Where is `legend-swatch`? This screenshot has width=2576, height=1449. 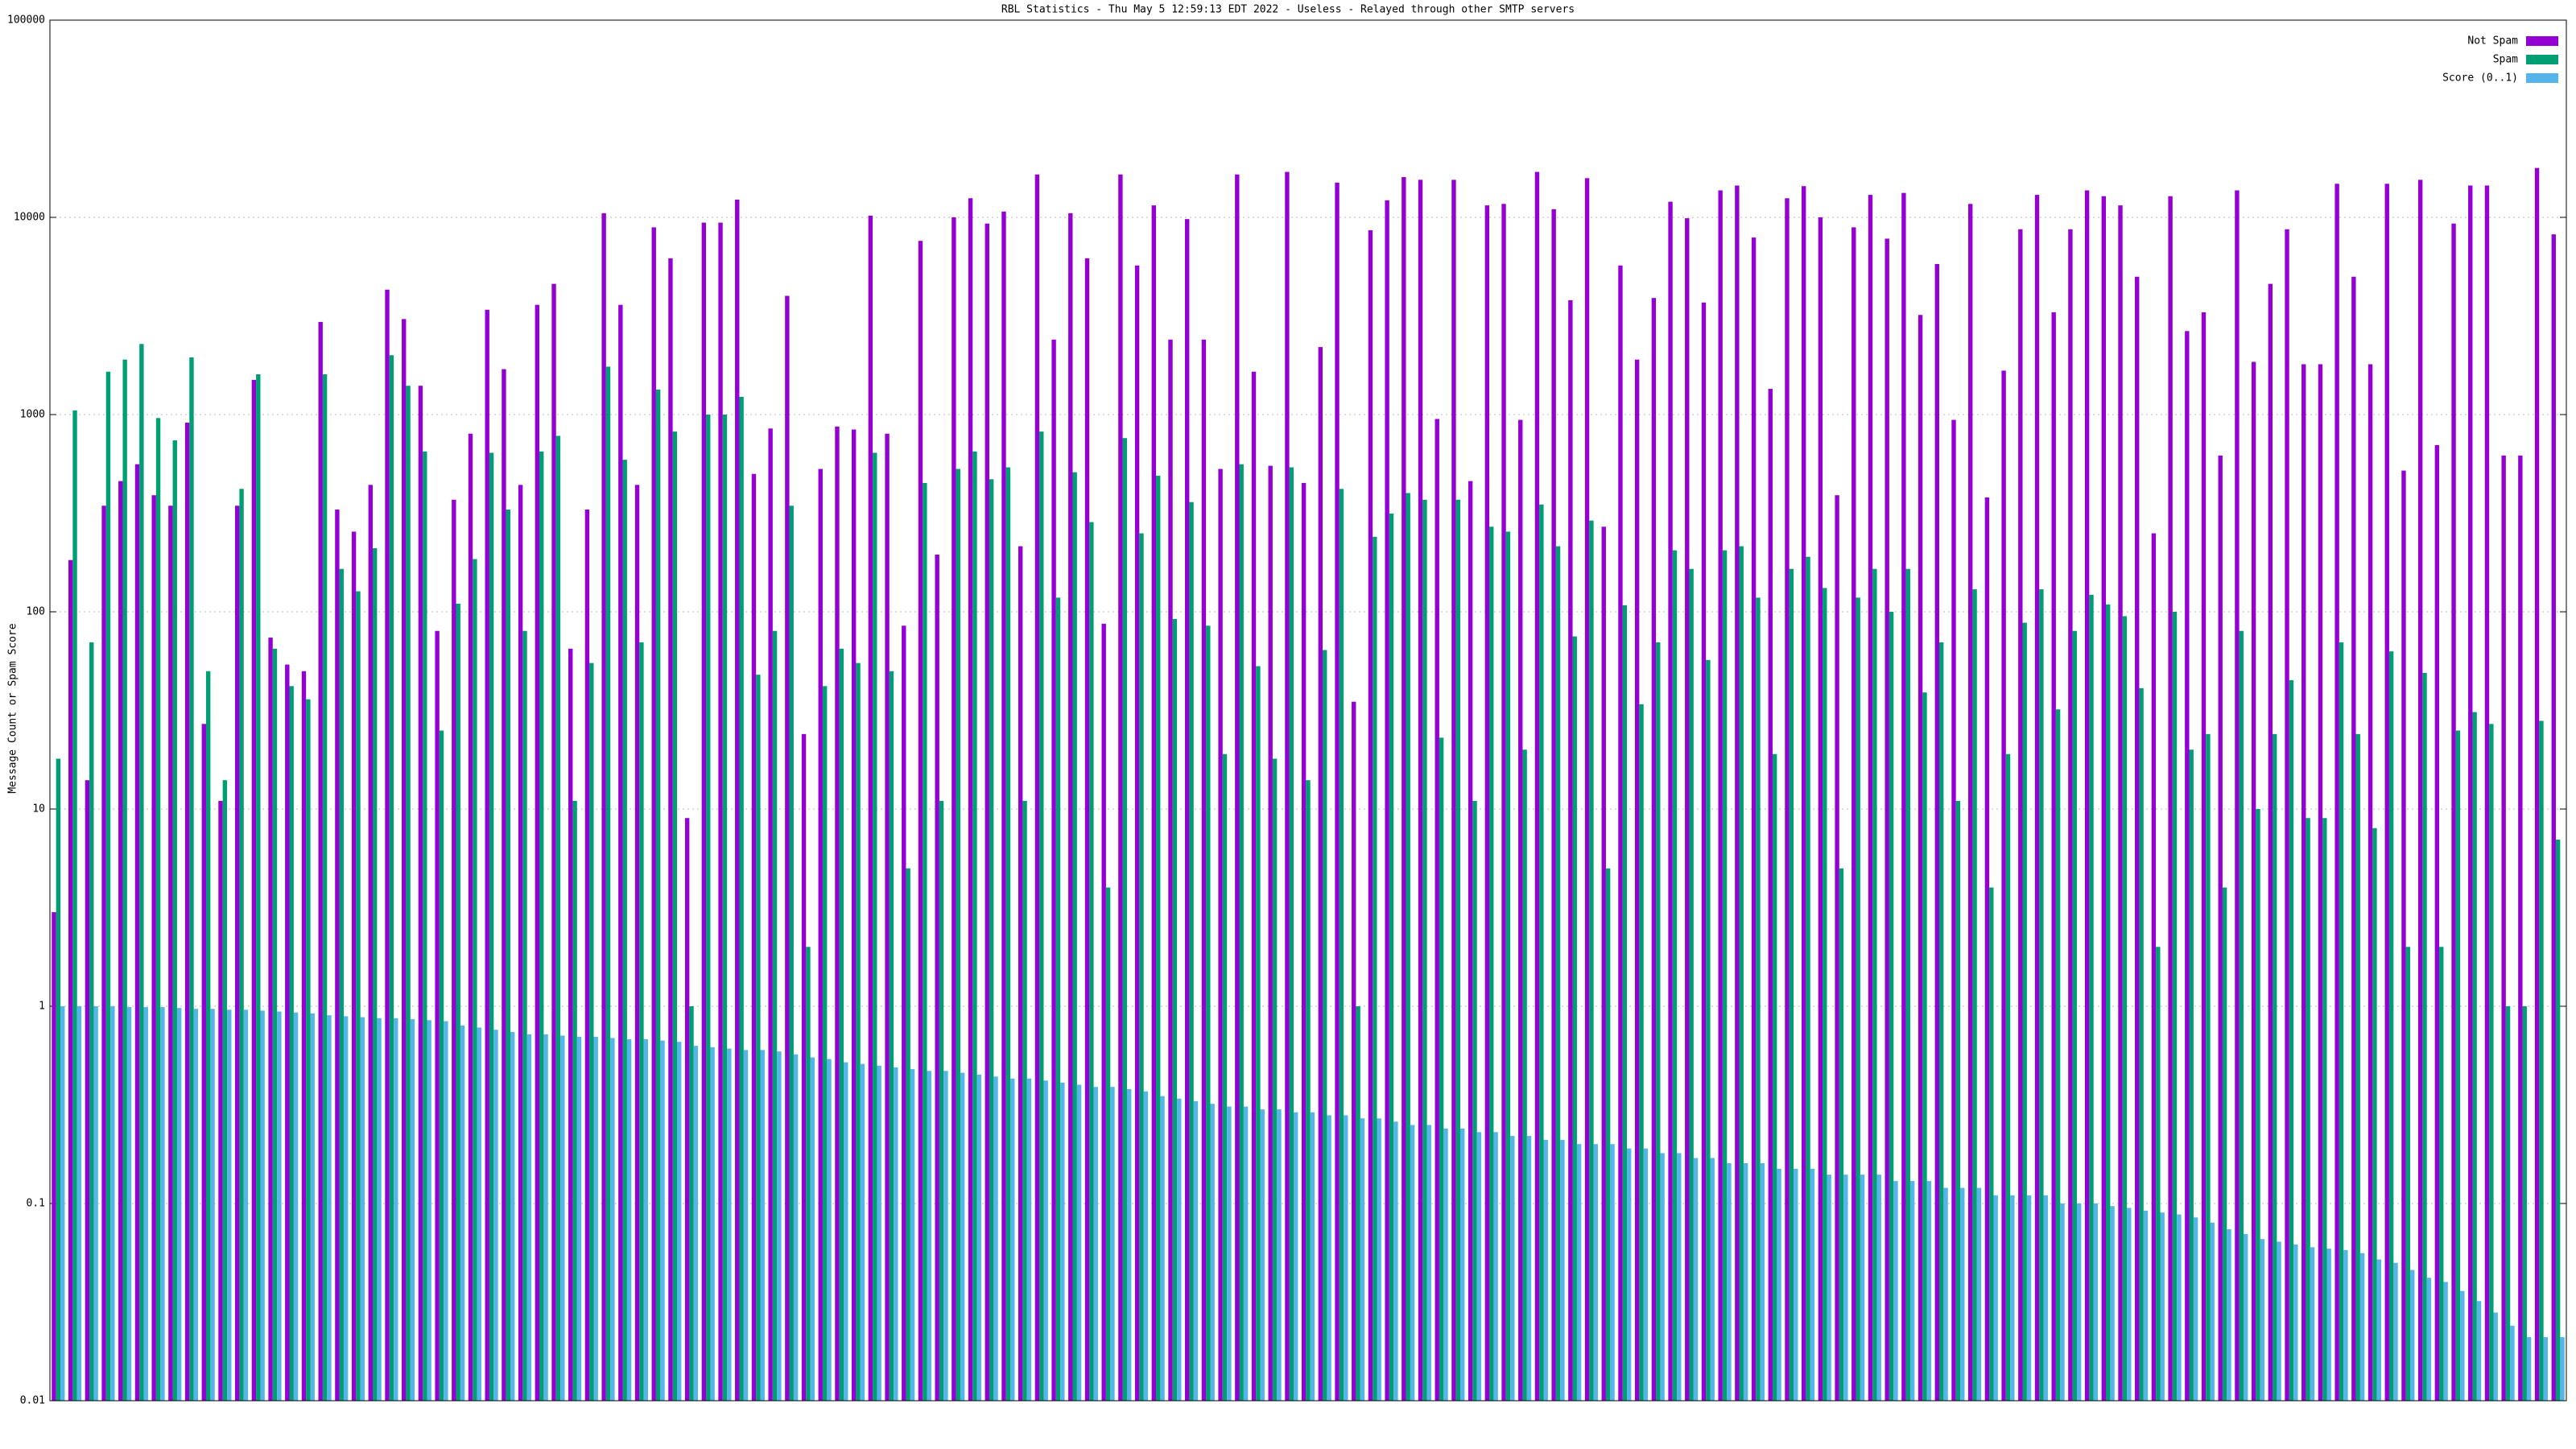 legend-swatch is located at coordinates (2542, 78).